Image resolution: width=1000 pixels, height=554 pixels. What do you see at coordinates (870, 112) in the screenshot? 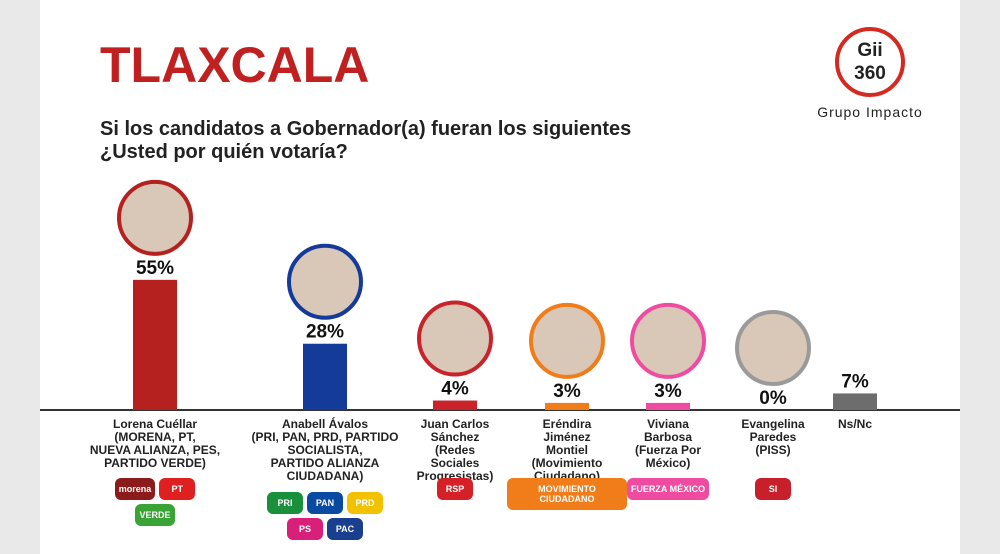
I see `brand-name: Grupo Impacto` at bounding box center [870, 112].